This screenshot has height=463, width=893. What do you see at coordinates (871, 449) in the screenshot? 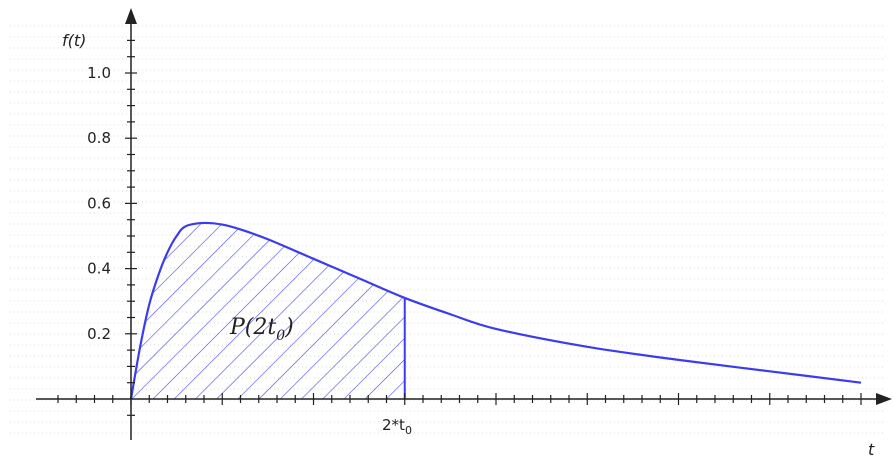
I see `x-axis-label: t` at bounding box center [871, 449].